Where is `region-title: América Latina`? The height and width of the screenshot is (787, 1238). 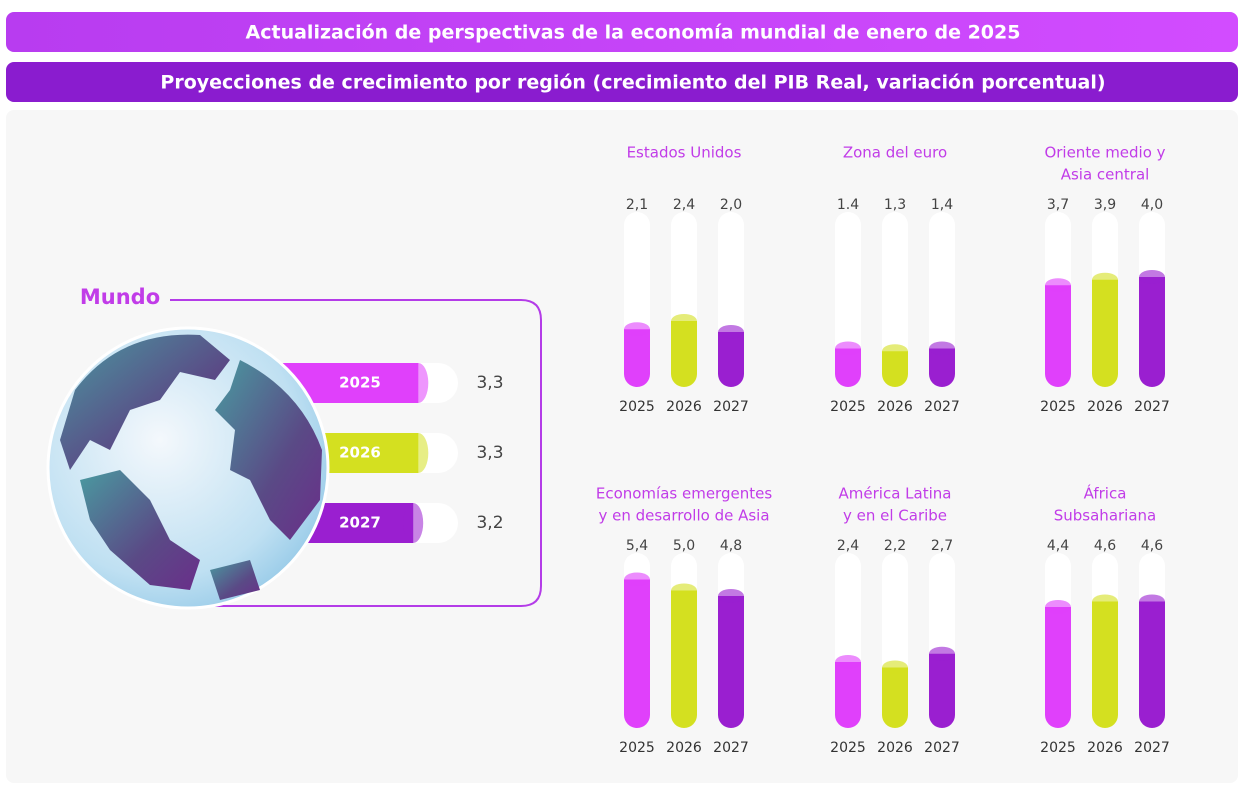 region-title: América Latina is located at coordinates (895, 494).